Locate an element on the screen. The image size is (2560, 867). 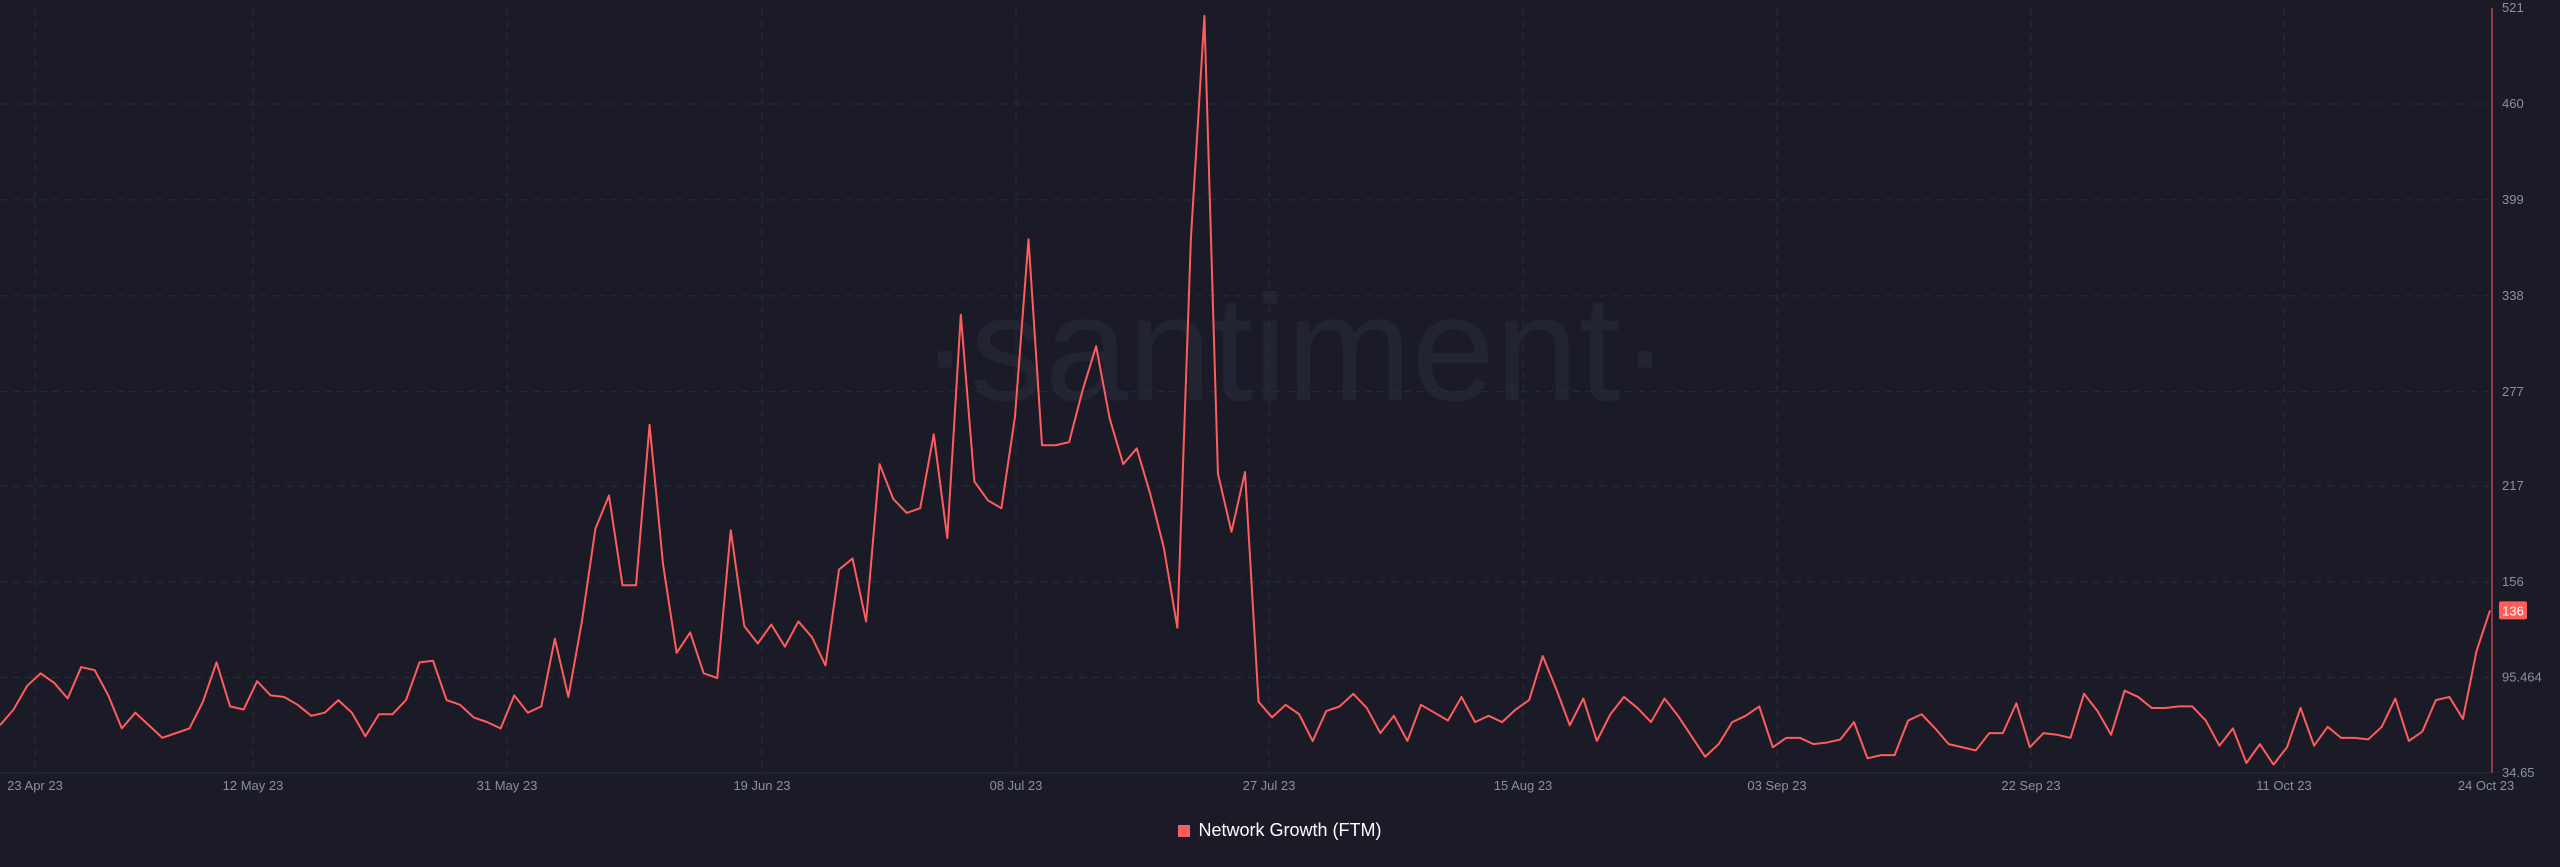
x-tick-label: 11 Oct 23 is located at coordinates (2283, 785).